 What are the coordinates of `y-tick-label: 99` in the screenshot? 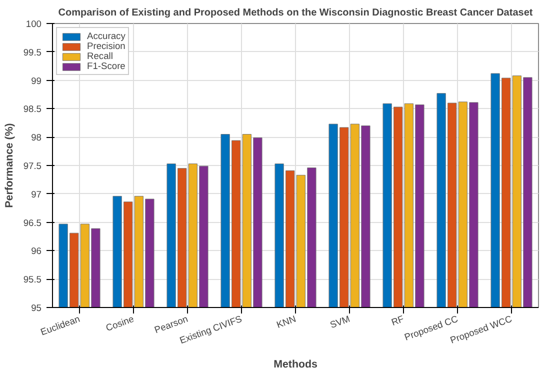 It's located at (36, 81).